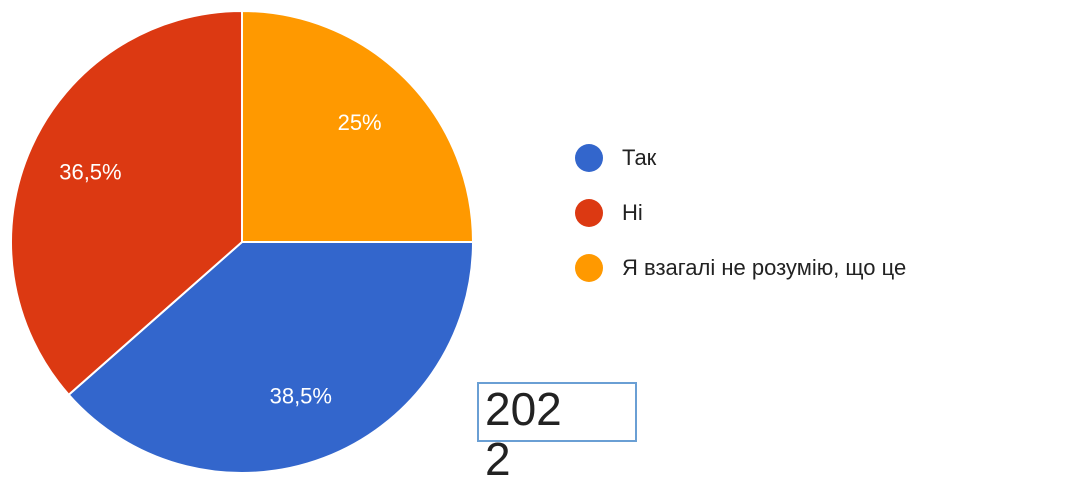 This screenshot has height=481, width=1091. Describe the element at coordinates (90, 171) in the screenshot. I see `slice-label: 36,5%` at that location.